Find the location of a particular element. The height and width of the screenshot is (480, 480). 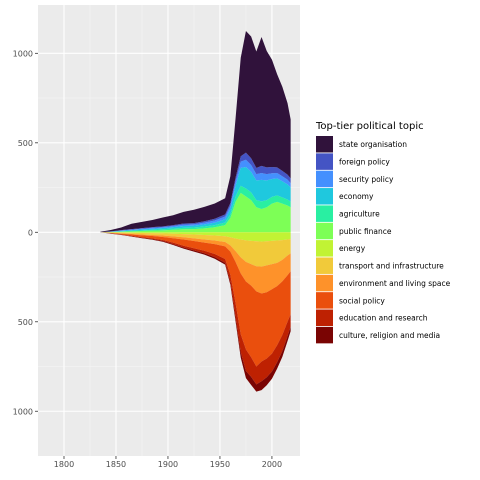

legend-label: state organisation is located at coordinates (373, 144).